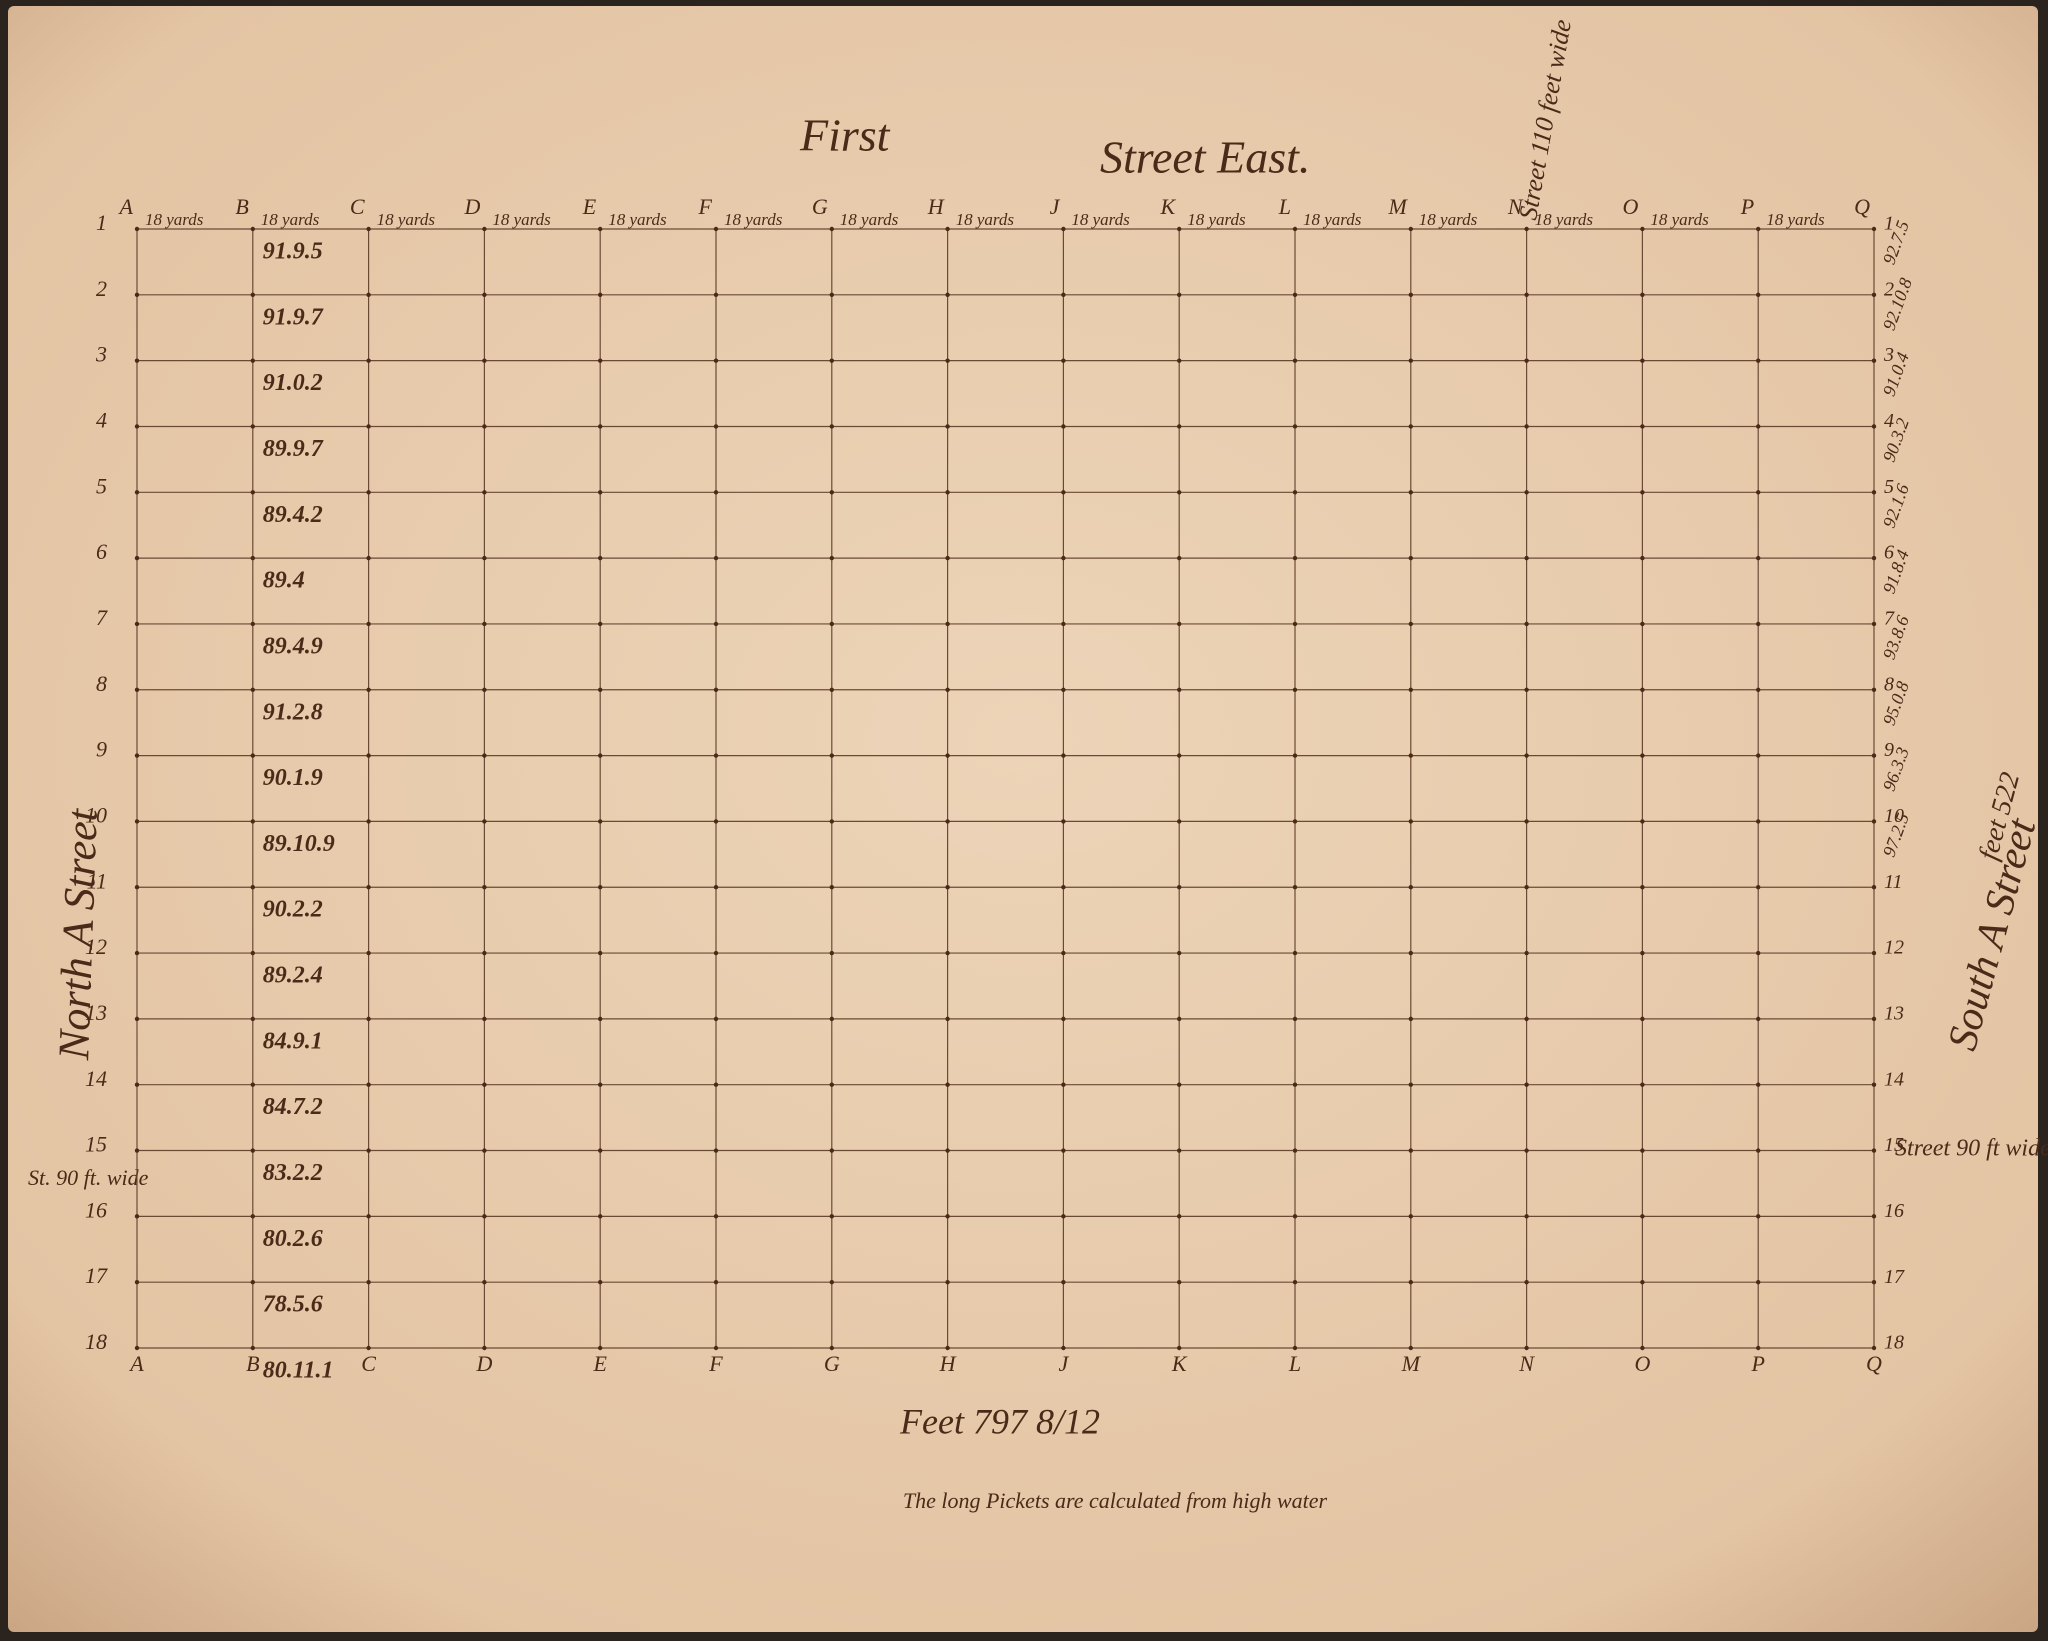 This screenshot has width=2048, height=1641. I want to click on row-label: 15, so click(96, 1144).